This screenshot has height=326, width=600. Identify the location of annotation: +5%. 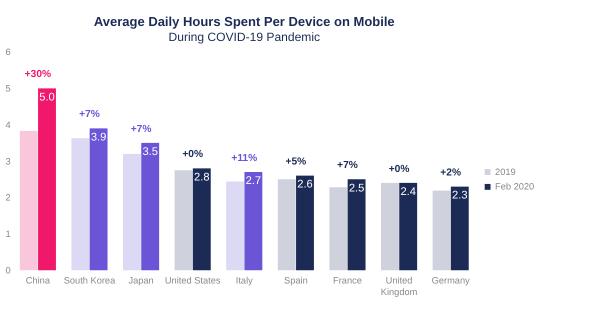
(296, 162).